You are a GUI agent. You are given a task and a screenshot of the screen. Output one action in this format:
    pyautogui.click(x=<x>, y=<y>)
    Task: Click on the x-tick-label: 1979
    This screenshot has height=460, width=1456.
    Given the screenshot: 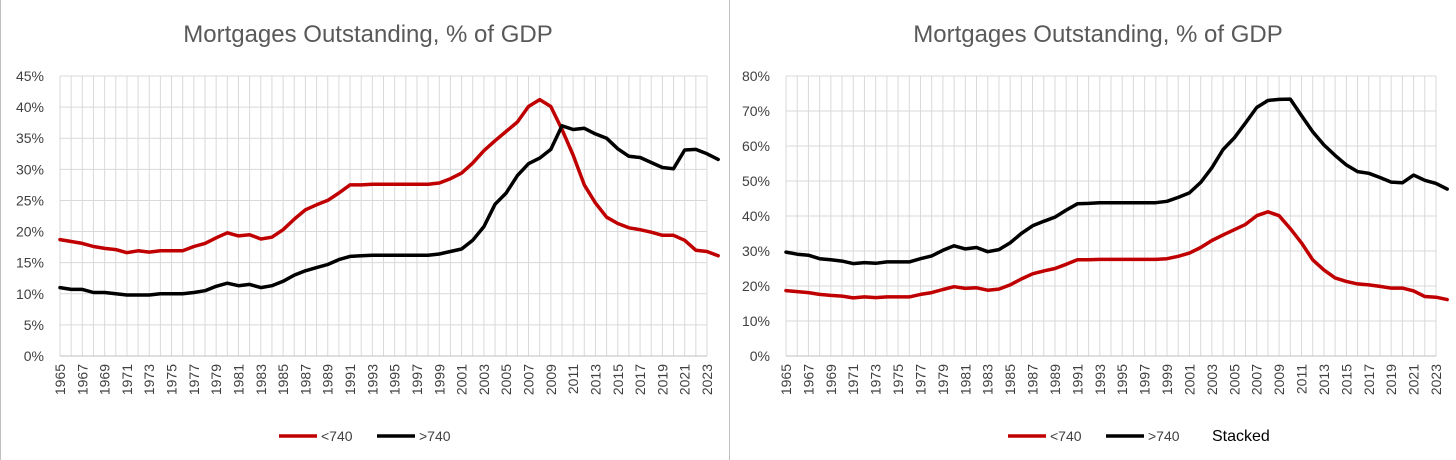 What is the action you would take?
    pyautogui.click(x=943, y=379)
    